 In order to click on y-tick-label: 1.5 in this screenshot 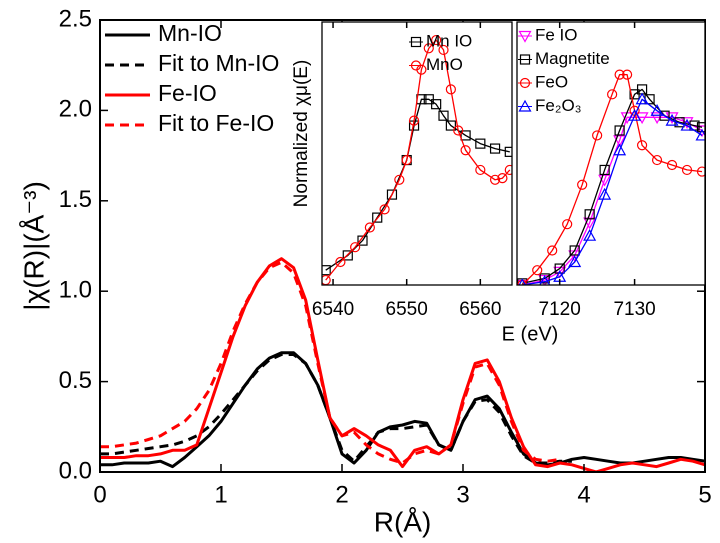, I will do `click(75, 199)`.